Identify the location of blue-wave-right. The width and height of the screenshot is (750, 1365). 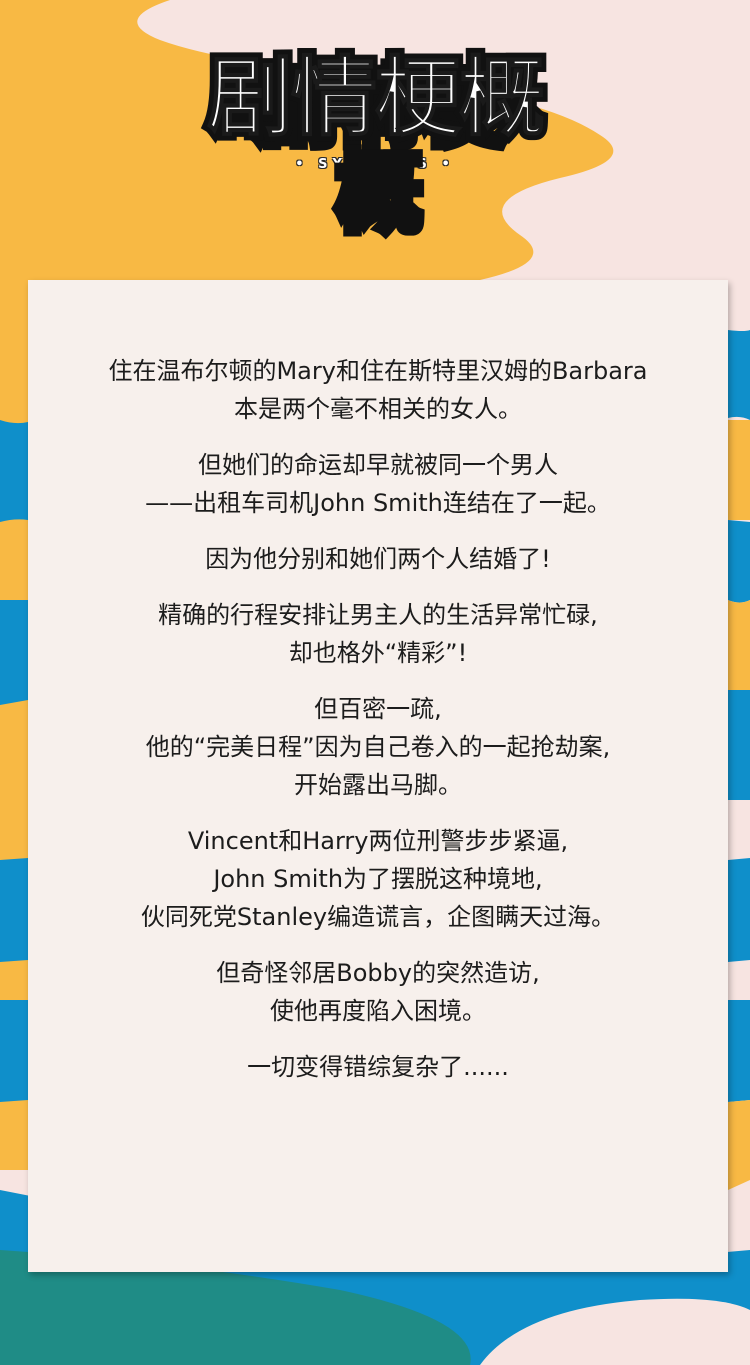
(739, 375).